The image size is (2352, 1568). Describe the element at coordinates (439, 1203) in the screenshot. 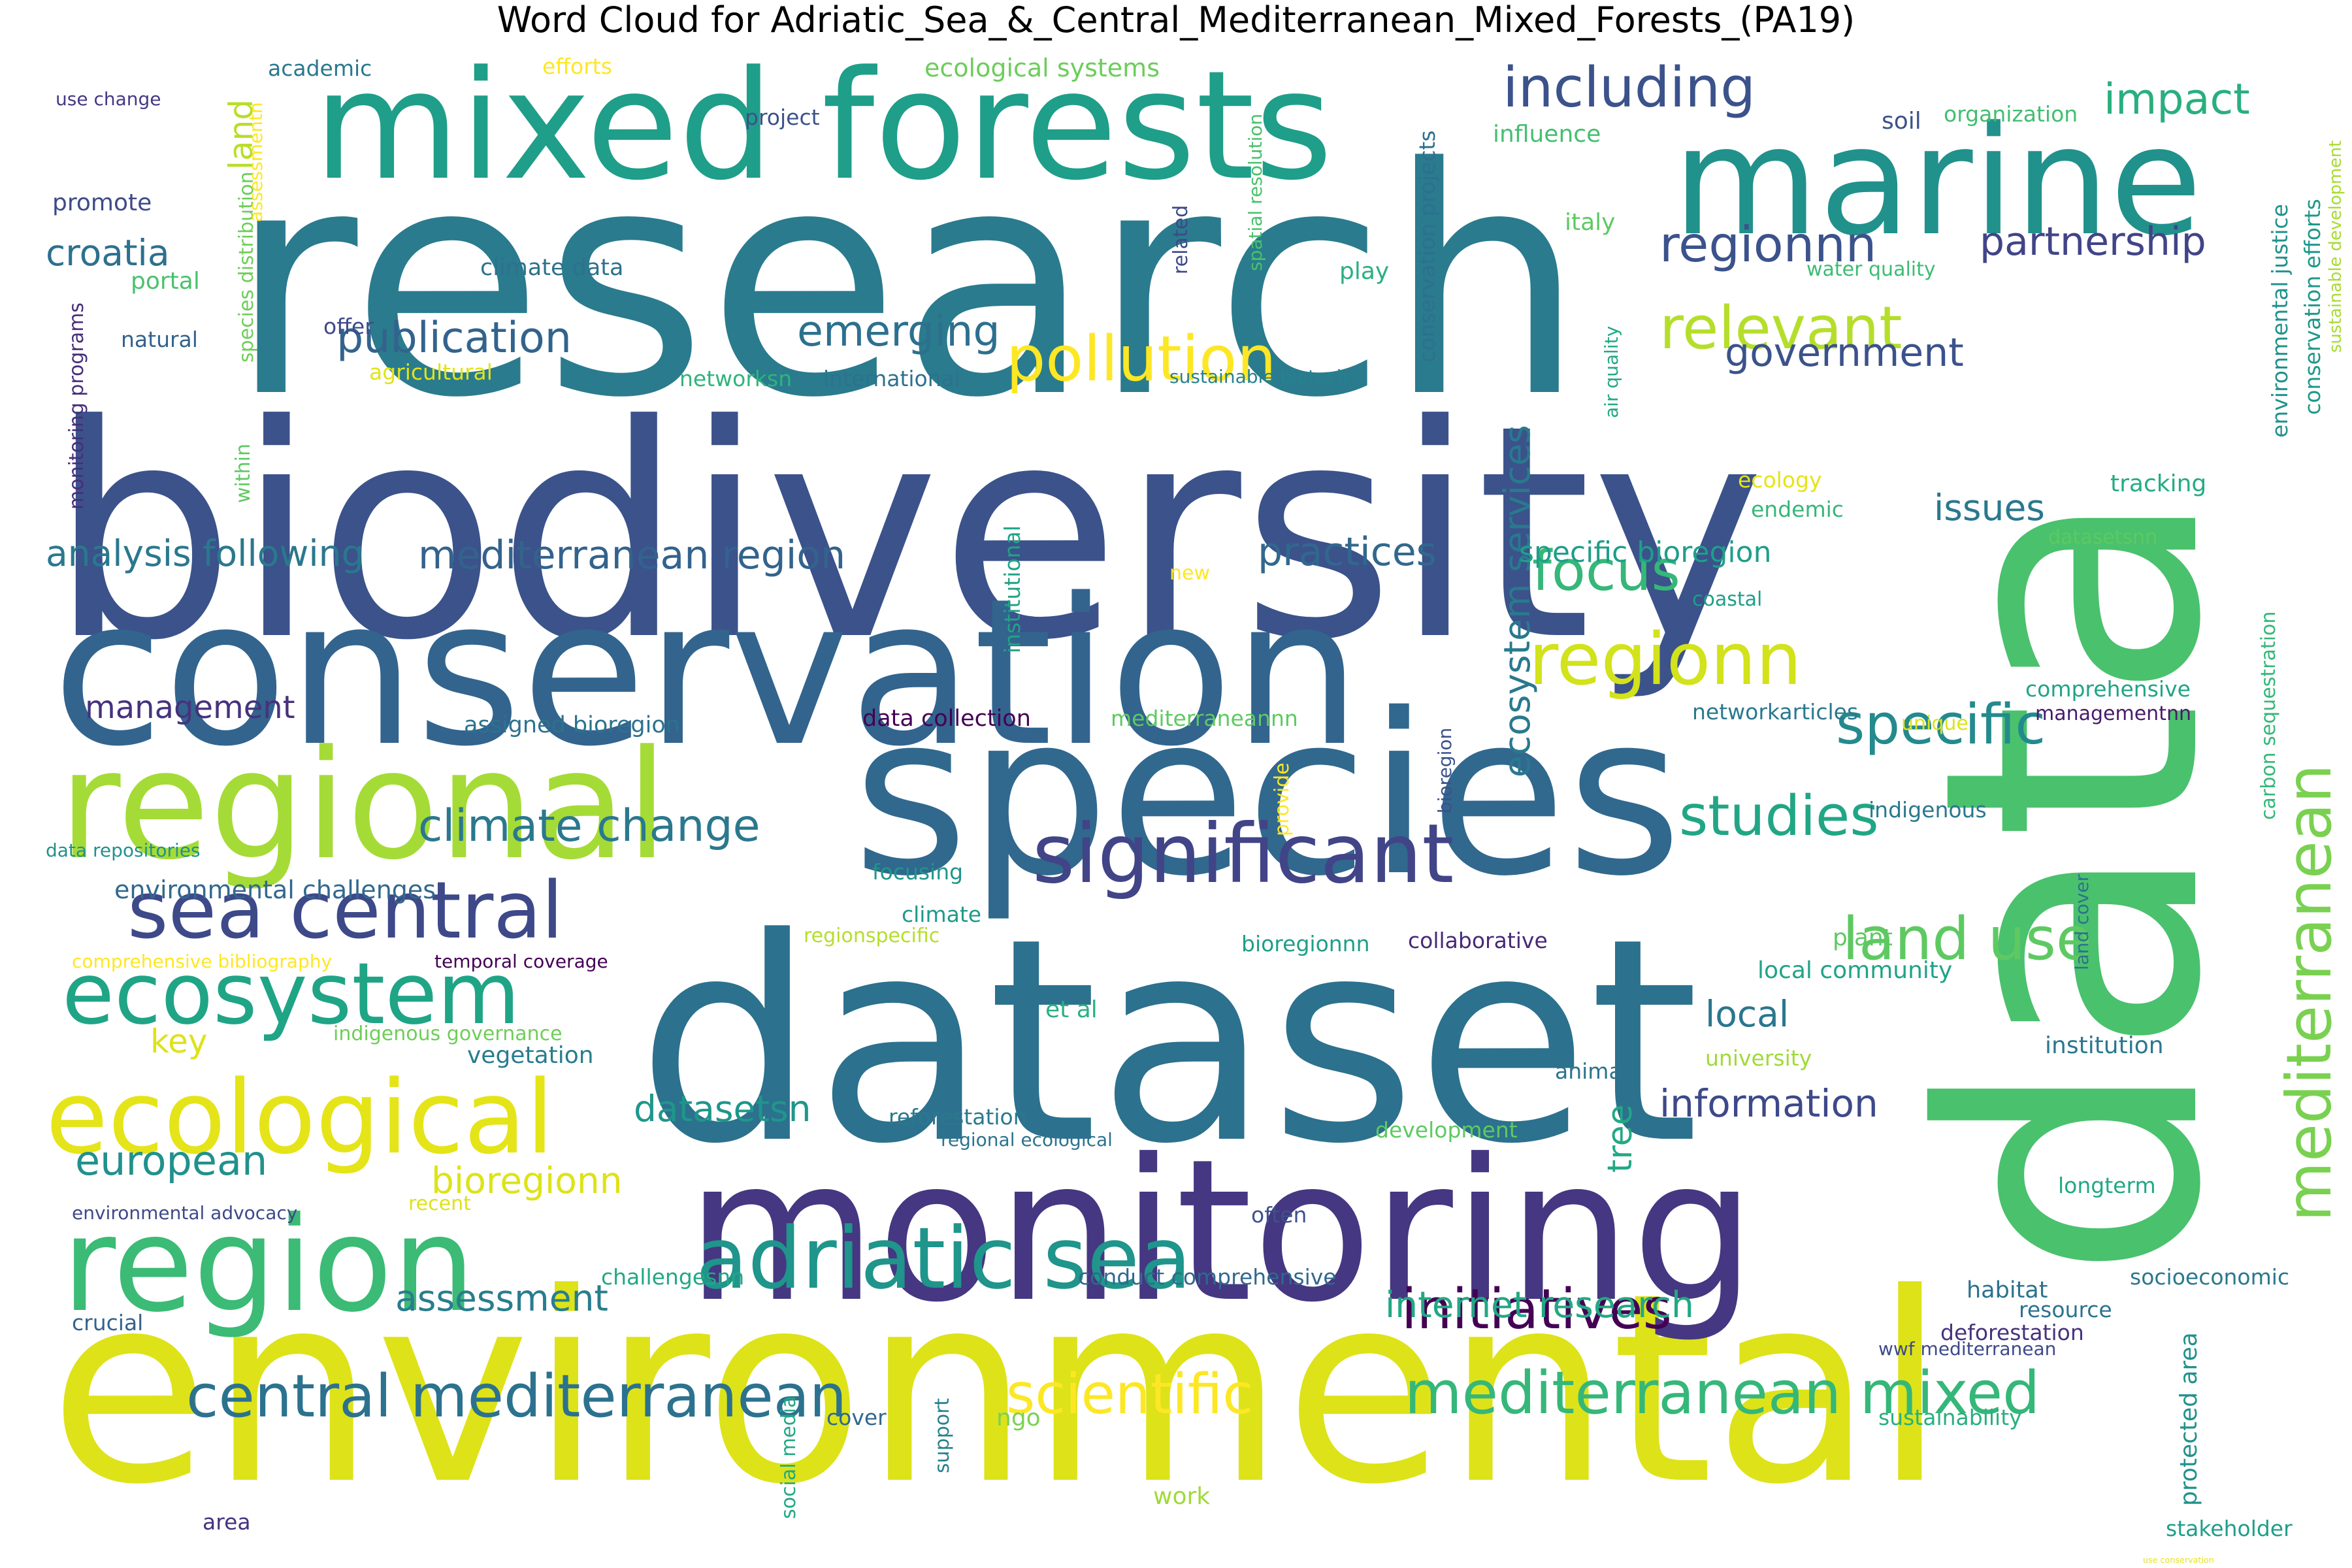

I see `word-recent: recent` at that location.